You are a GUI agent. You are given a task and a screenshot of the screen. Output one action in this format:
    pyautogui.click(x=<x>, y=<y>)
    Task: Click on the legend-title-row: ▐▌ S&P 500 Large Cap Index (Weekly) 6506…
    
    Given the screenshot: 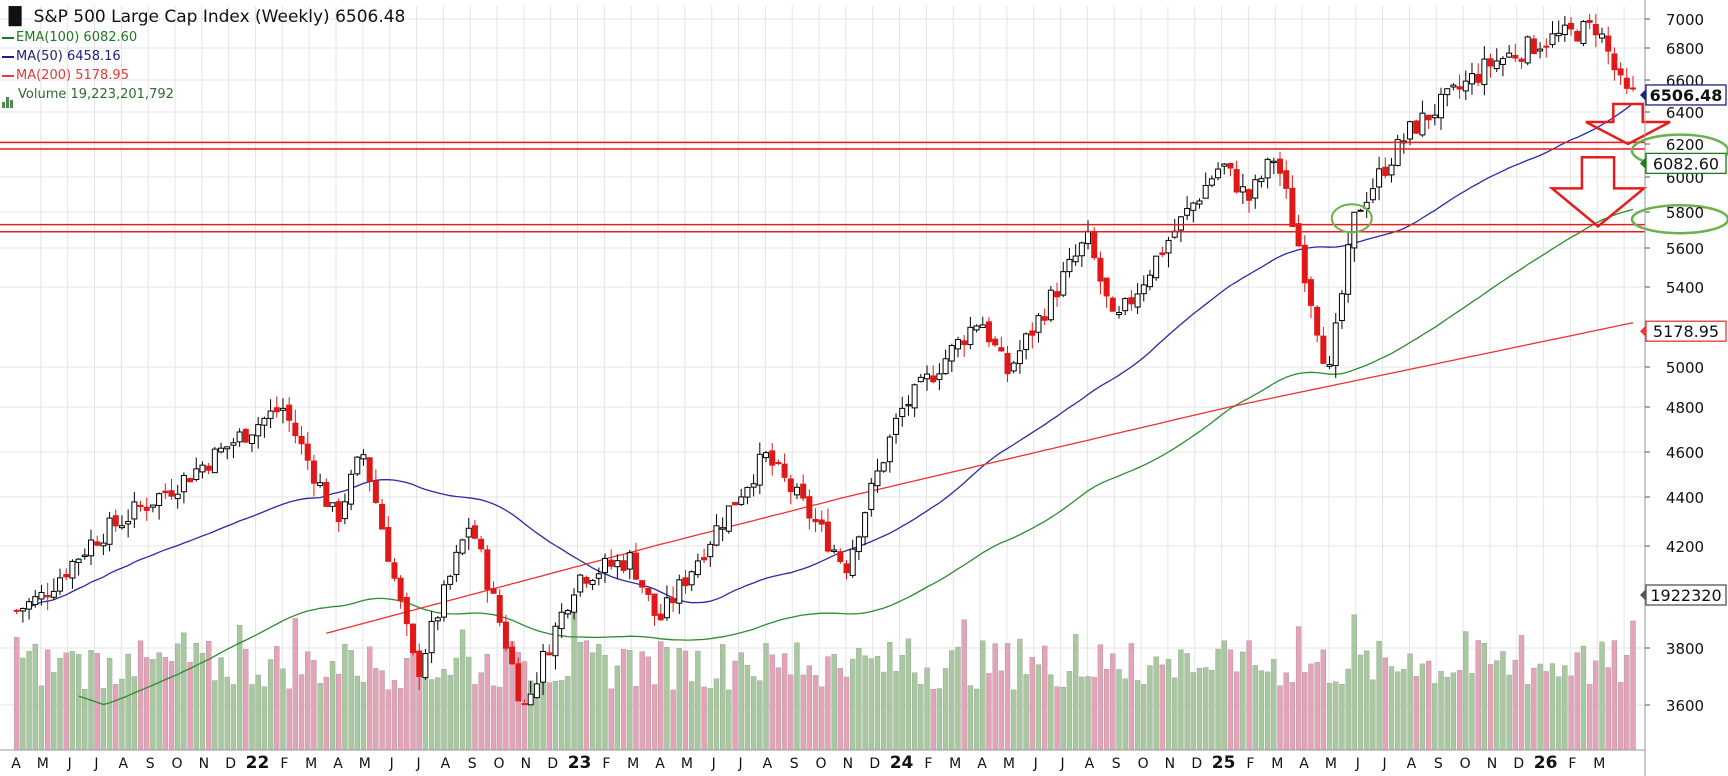 What is the action you would take?
    pyautogui.click(x=203, y=17)
    